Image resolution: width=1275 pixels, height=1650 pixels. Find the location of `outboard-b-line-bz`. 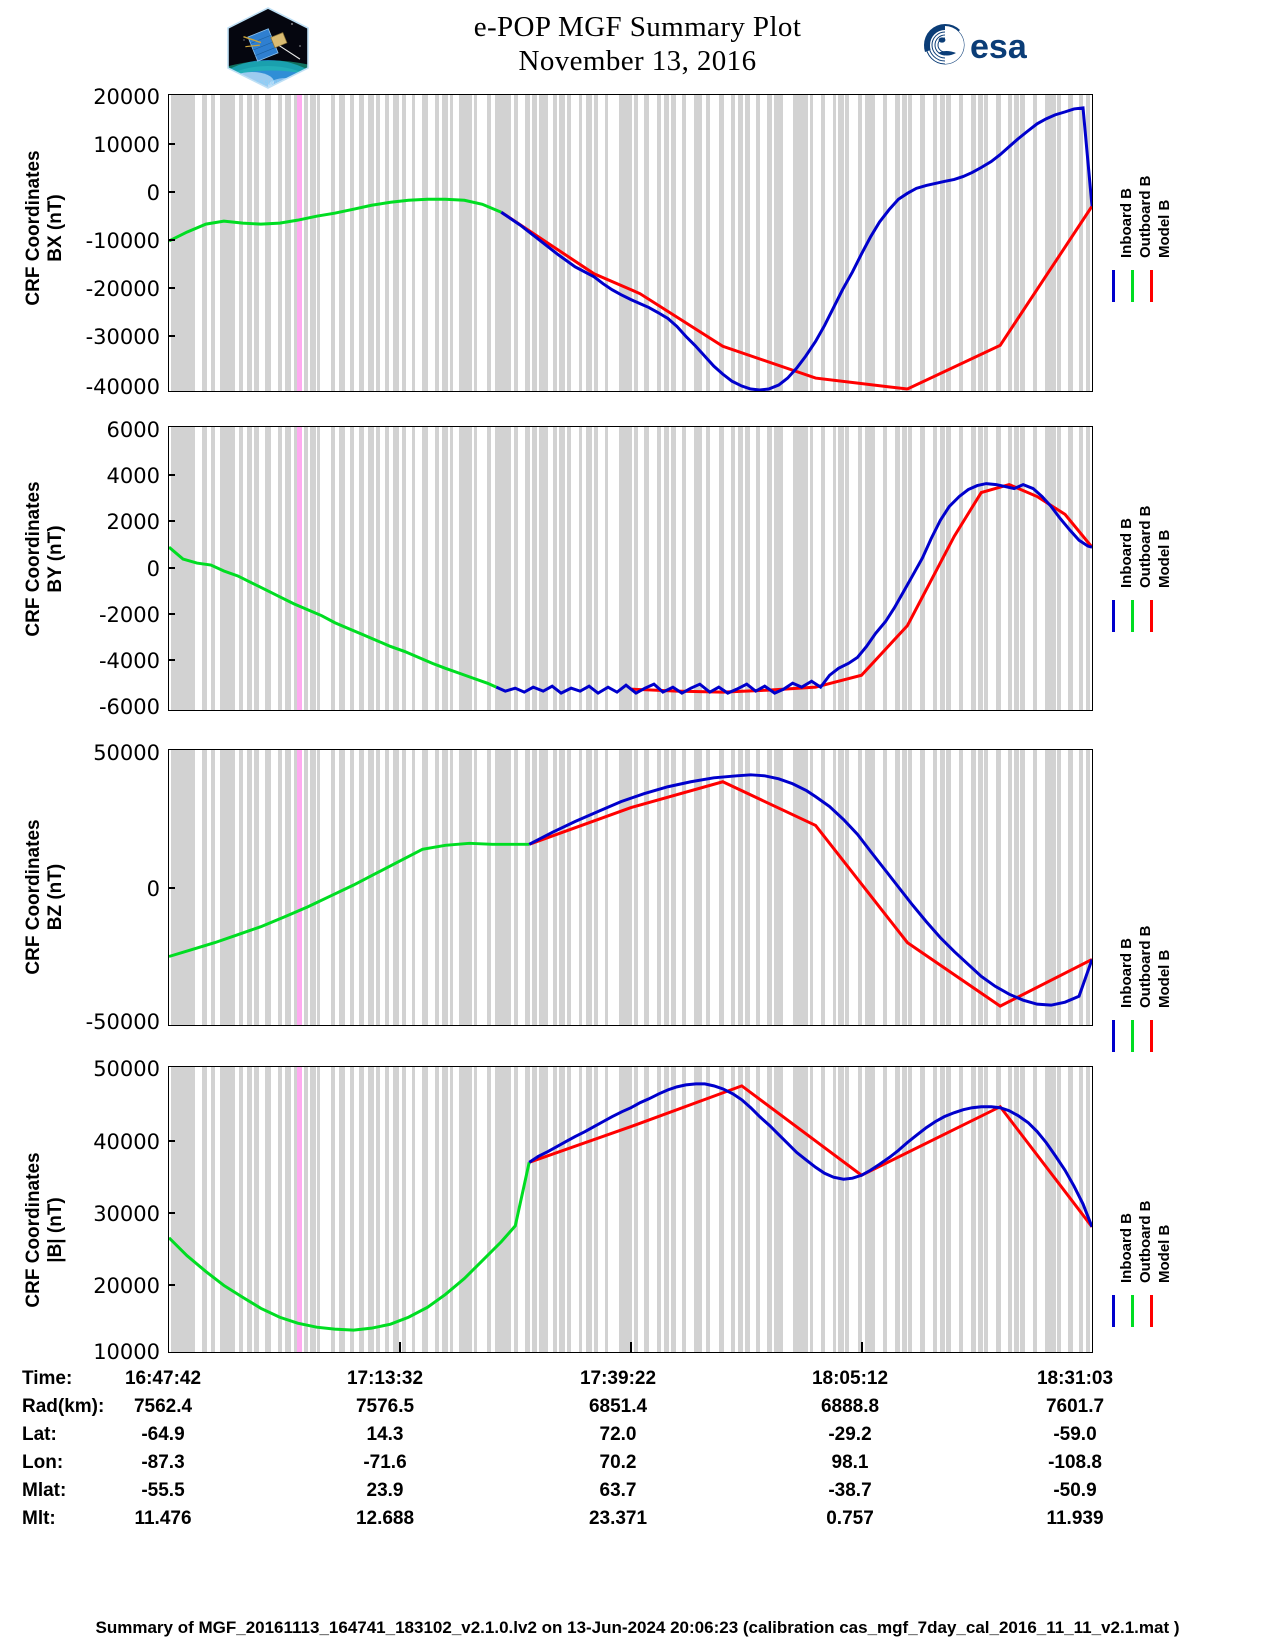

outboard-b-line-bz is located at coordinates (349, 899).